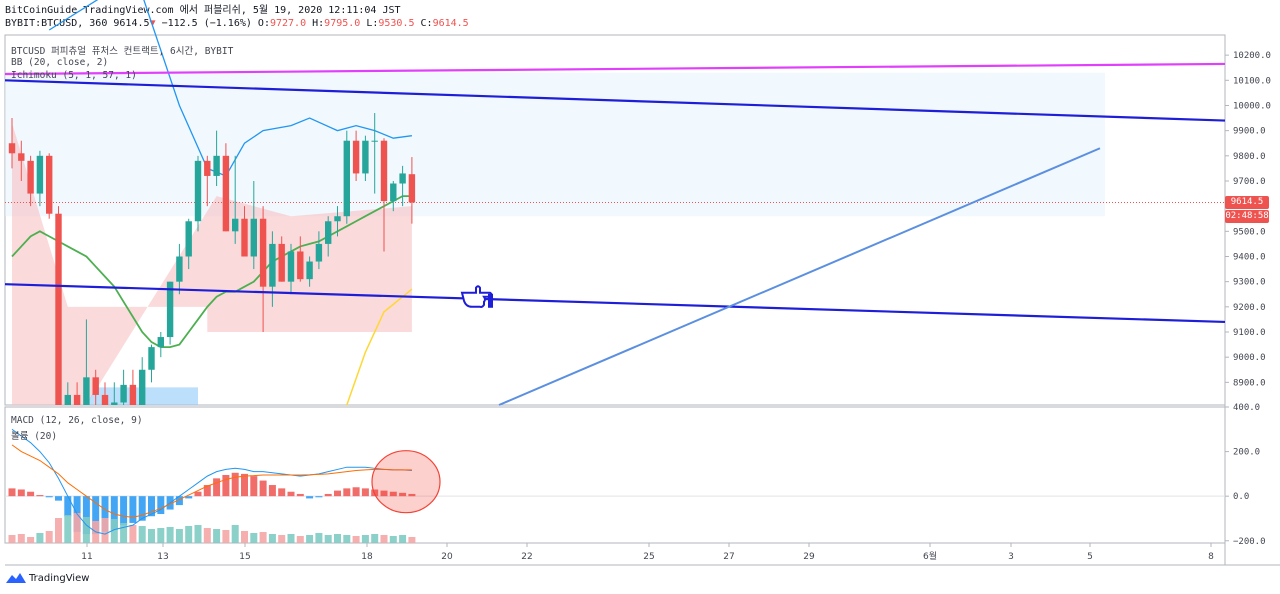 The height and width of the screenshot is (594, 1280). I want to click on time-tick-label: 3, so click(1011, 557).